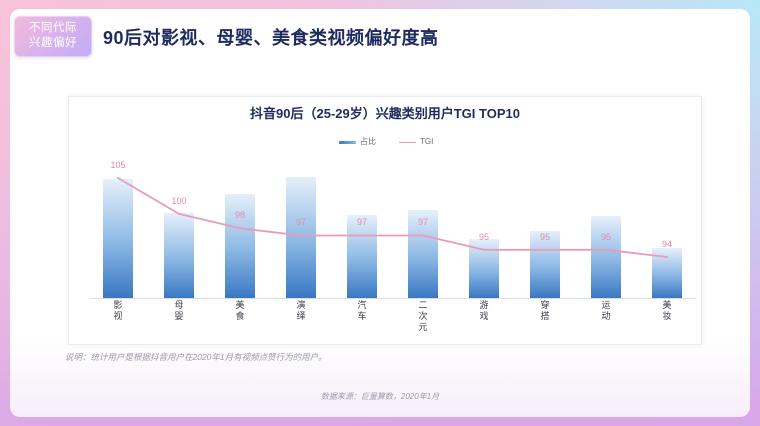 The height and width of the screenshot is (426, 760). I want to click on data-source: 数据来源：巨量算数，2020年1月, so click(380, 396).